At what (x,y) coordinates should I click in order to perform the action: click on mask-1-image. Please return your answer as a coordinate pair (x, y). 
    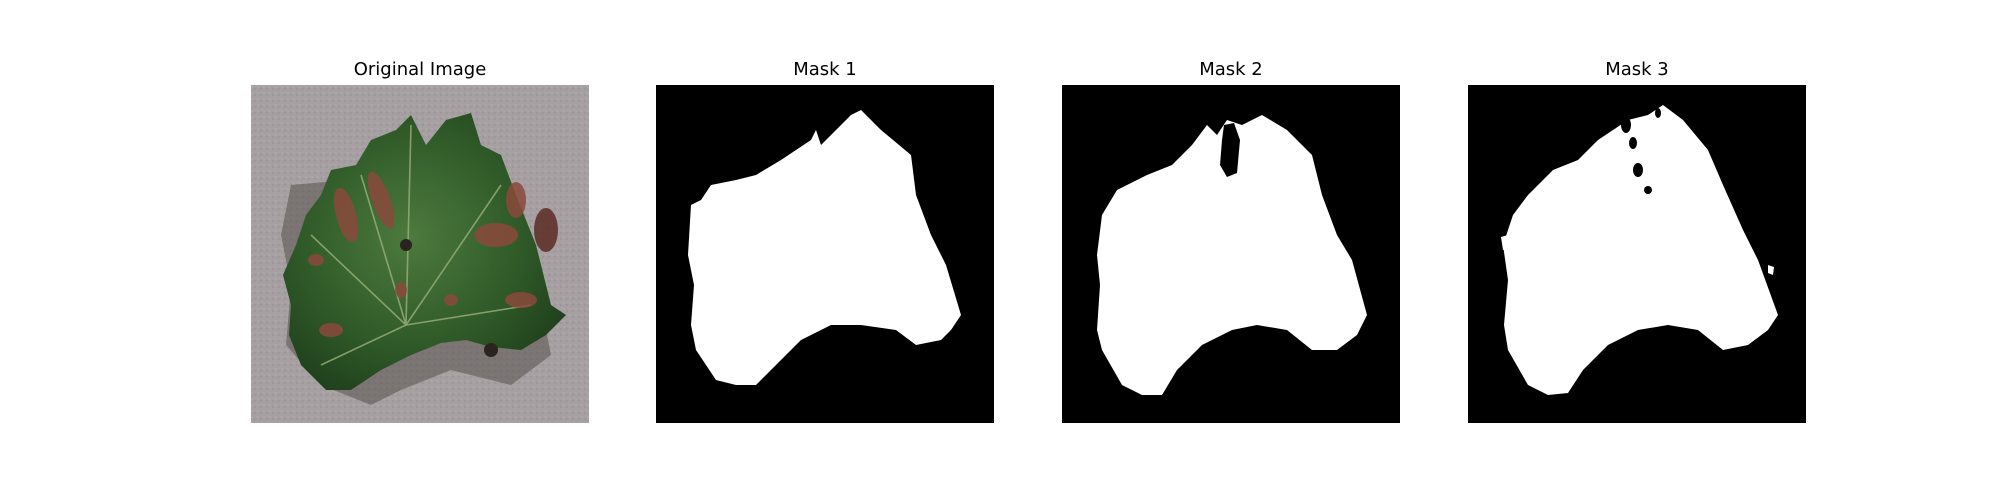
    Looking at the image, I should click on (825, 254).